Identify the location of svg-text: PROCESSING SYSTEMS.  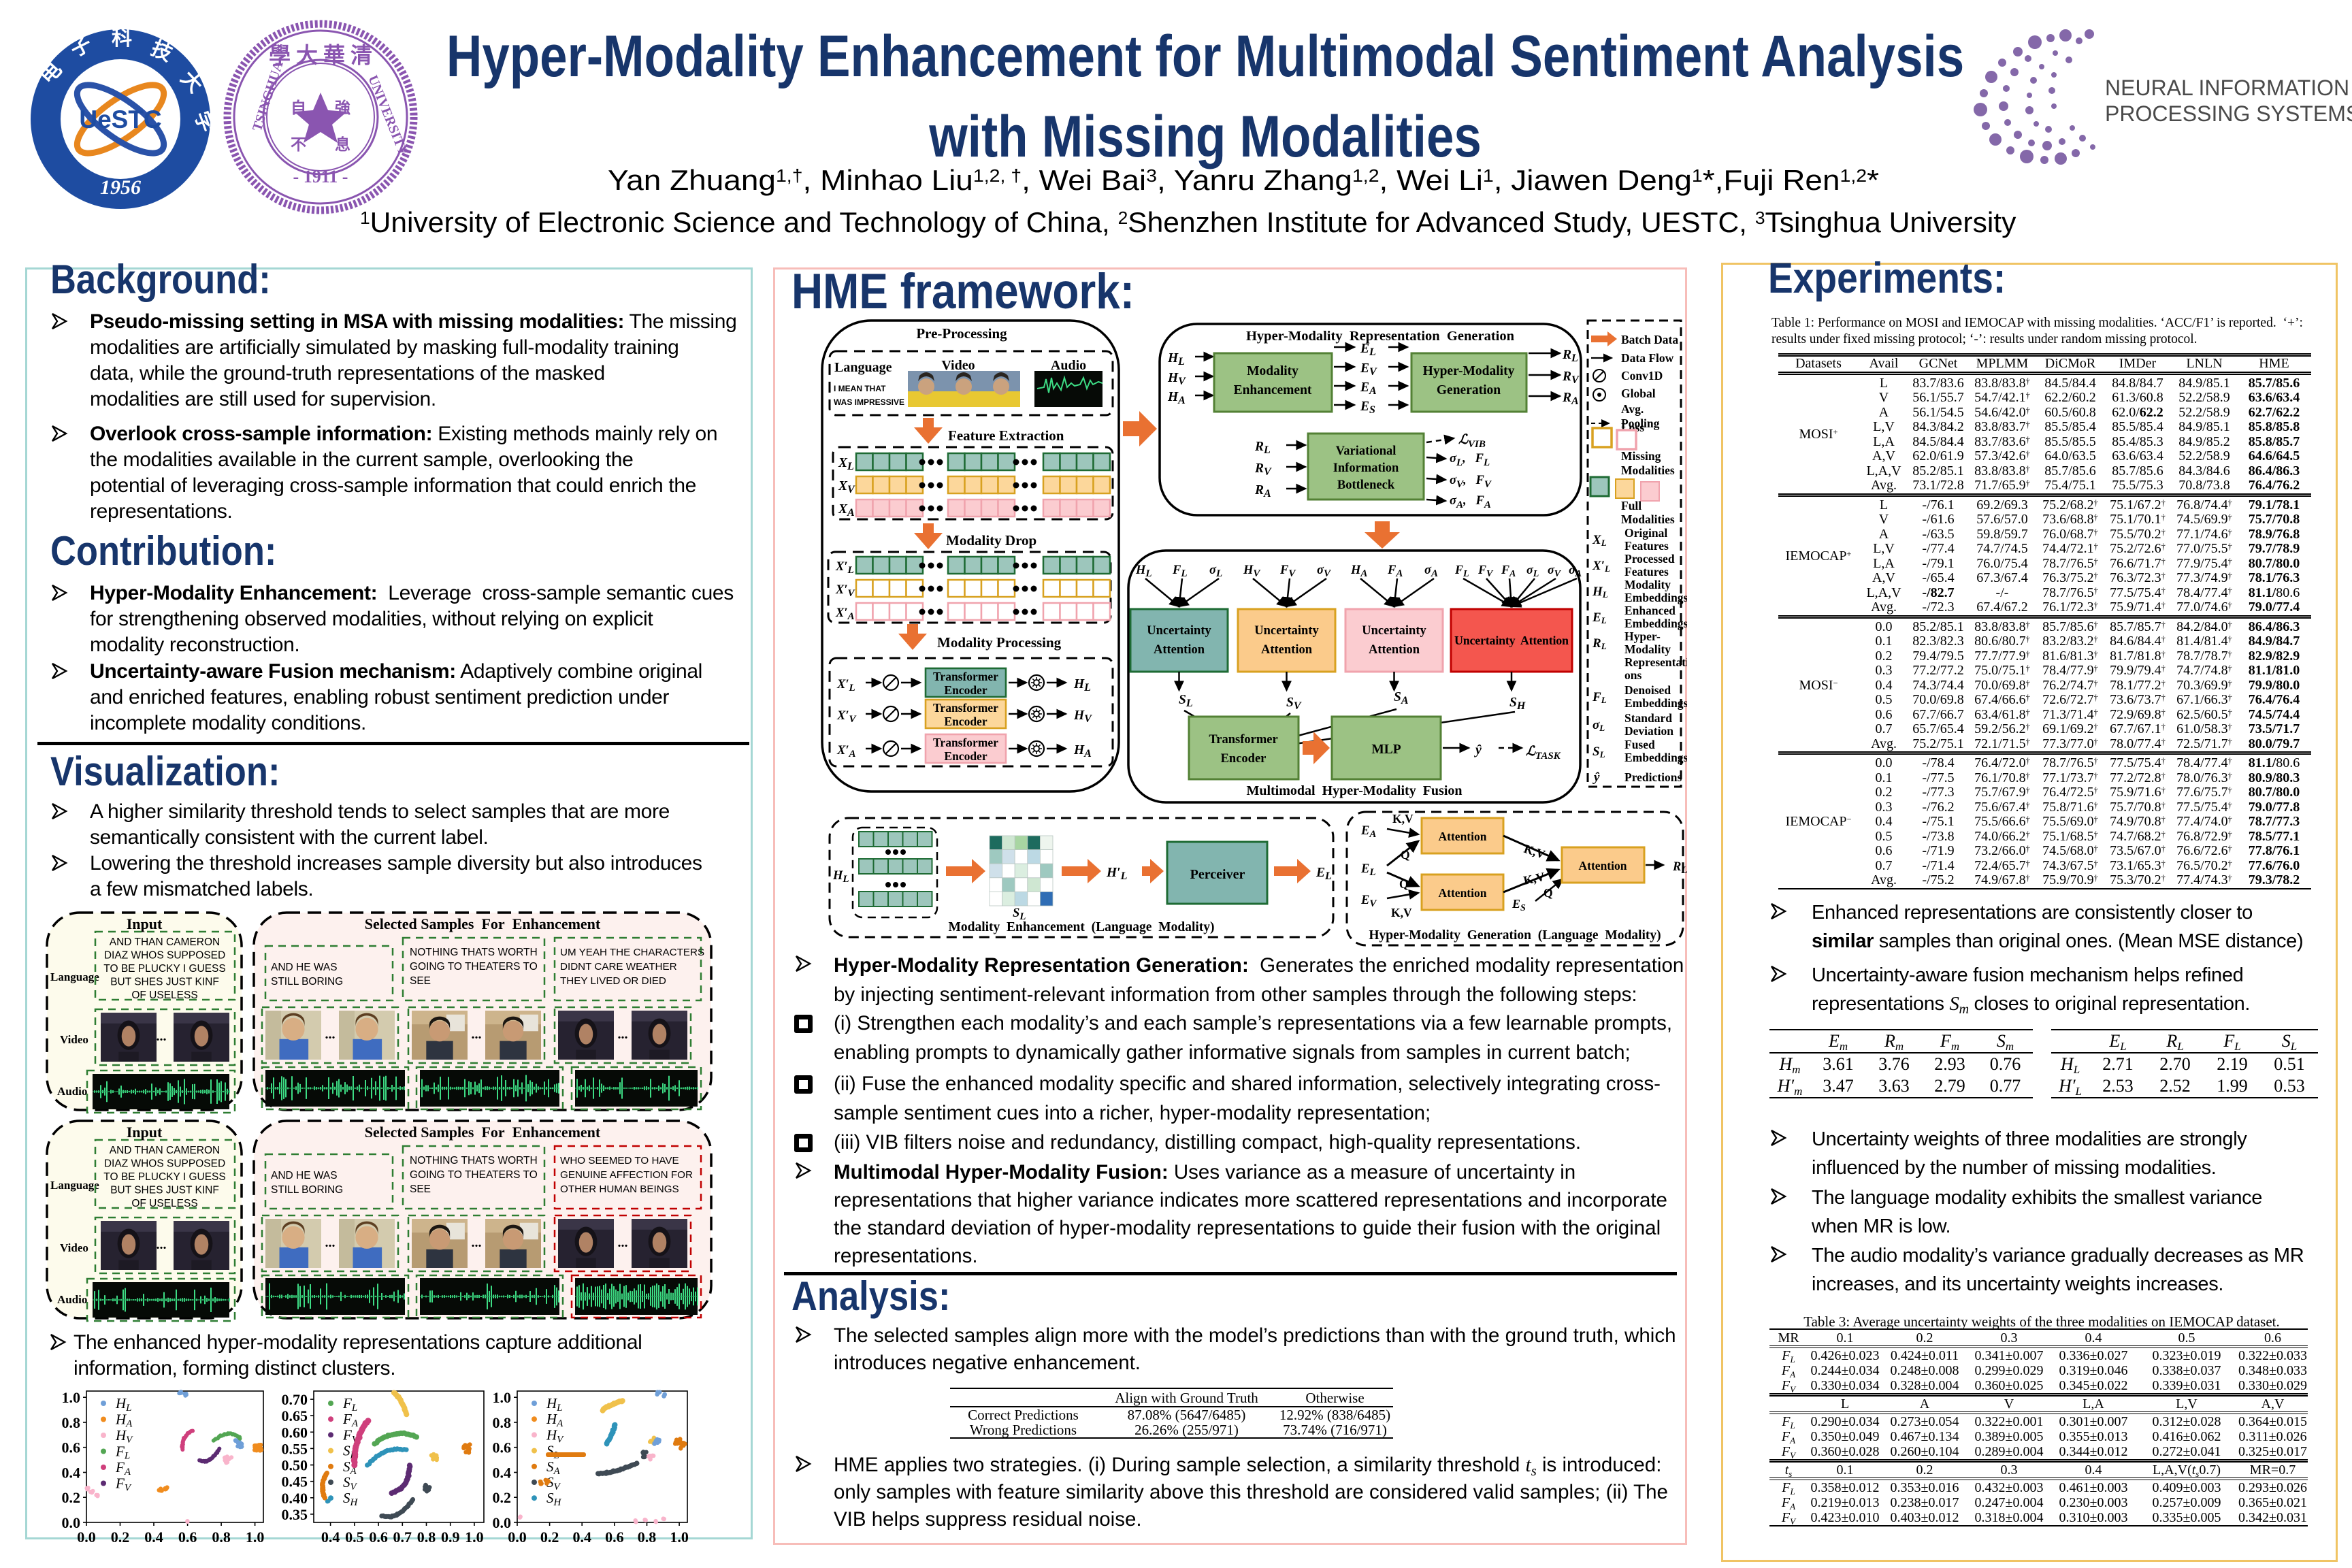
(2229, 114).